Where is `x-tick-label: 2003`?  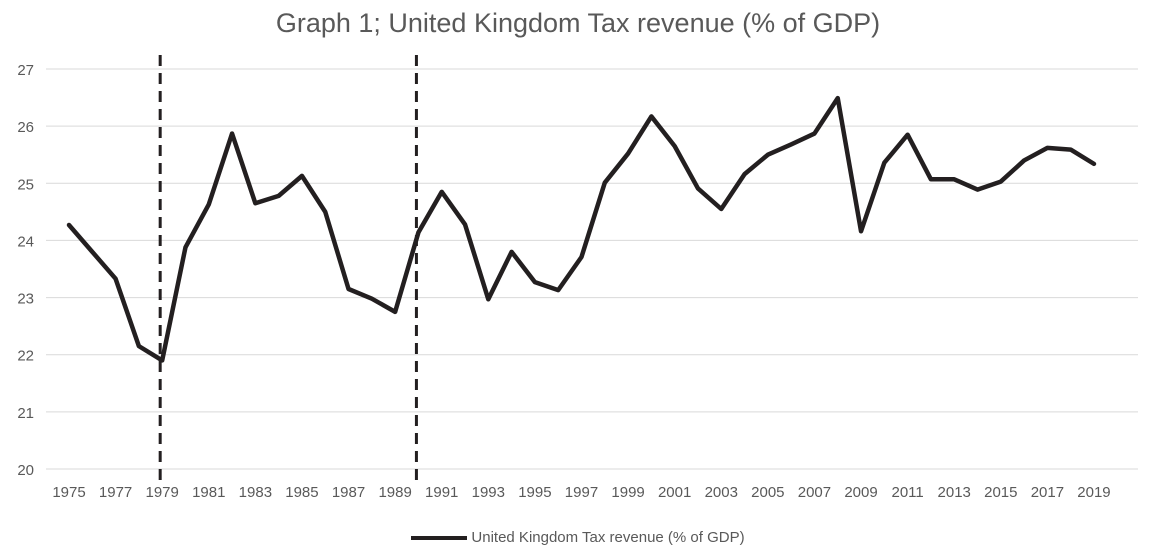 x-tick-label: 2003 is located at coordinates (721, 492).